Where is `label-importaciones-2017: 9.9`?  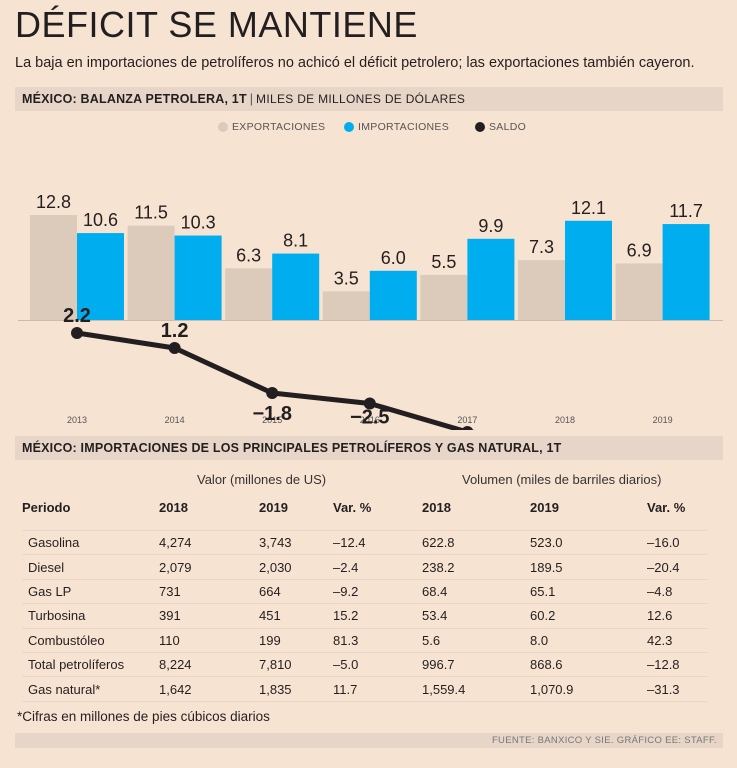
label-importaciones-2017: 9.9 is located at coordinates (490, 226).